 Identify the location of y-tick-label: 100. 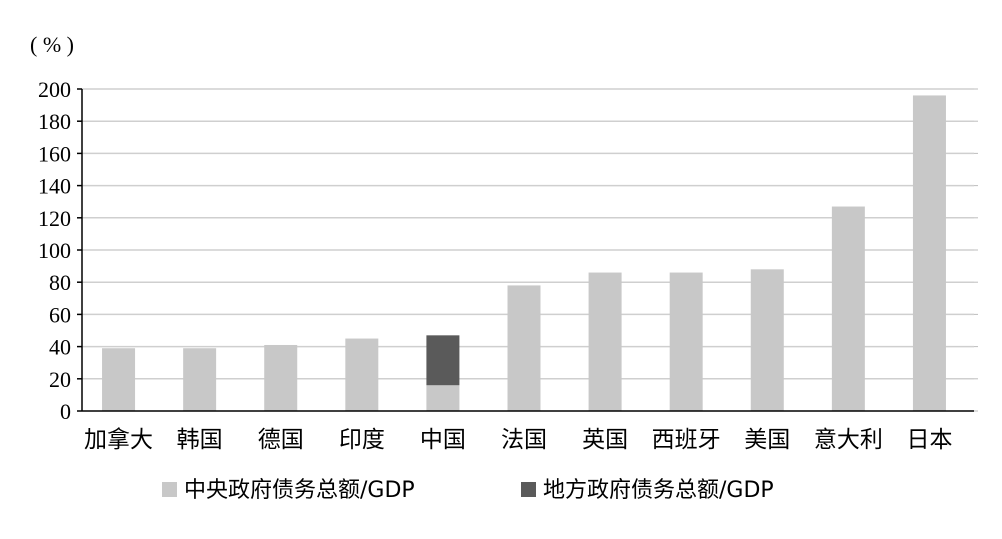
(54, 250).